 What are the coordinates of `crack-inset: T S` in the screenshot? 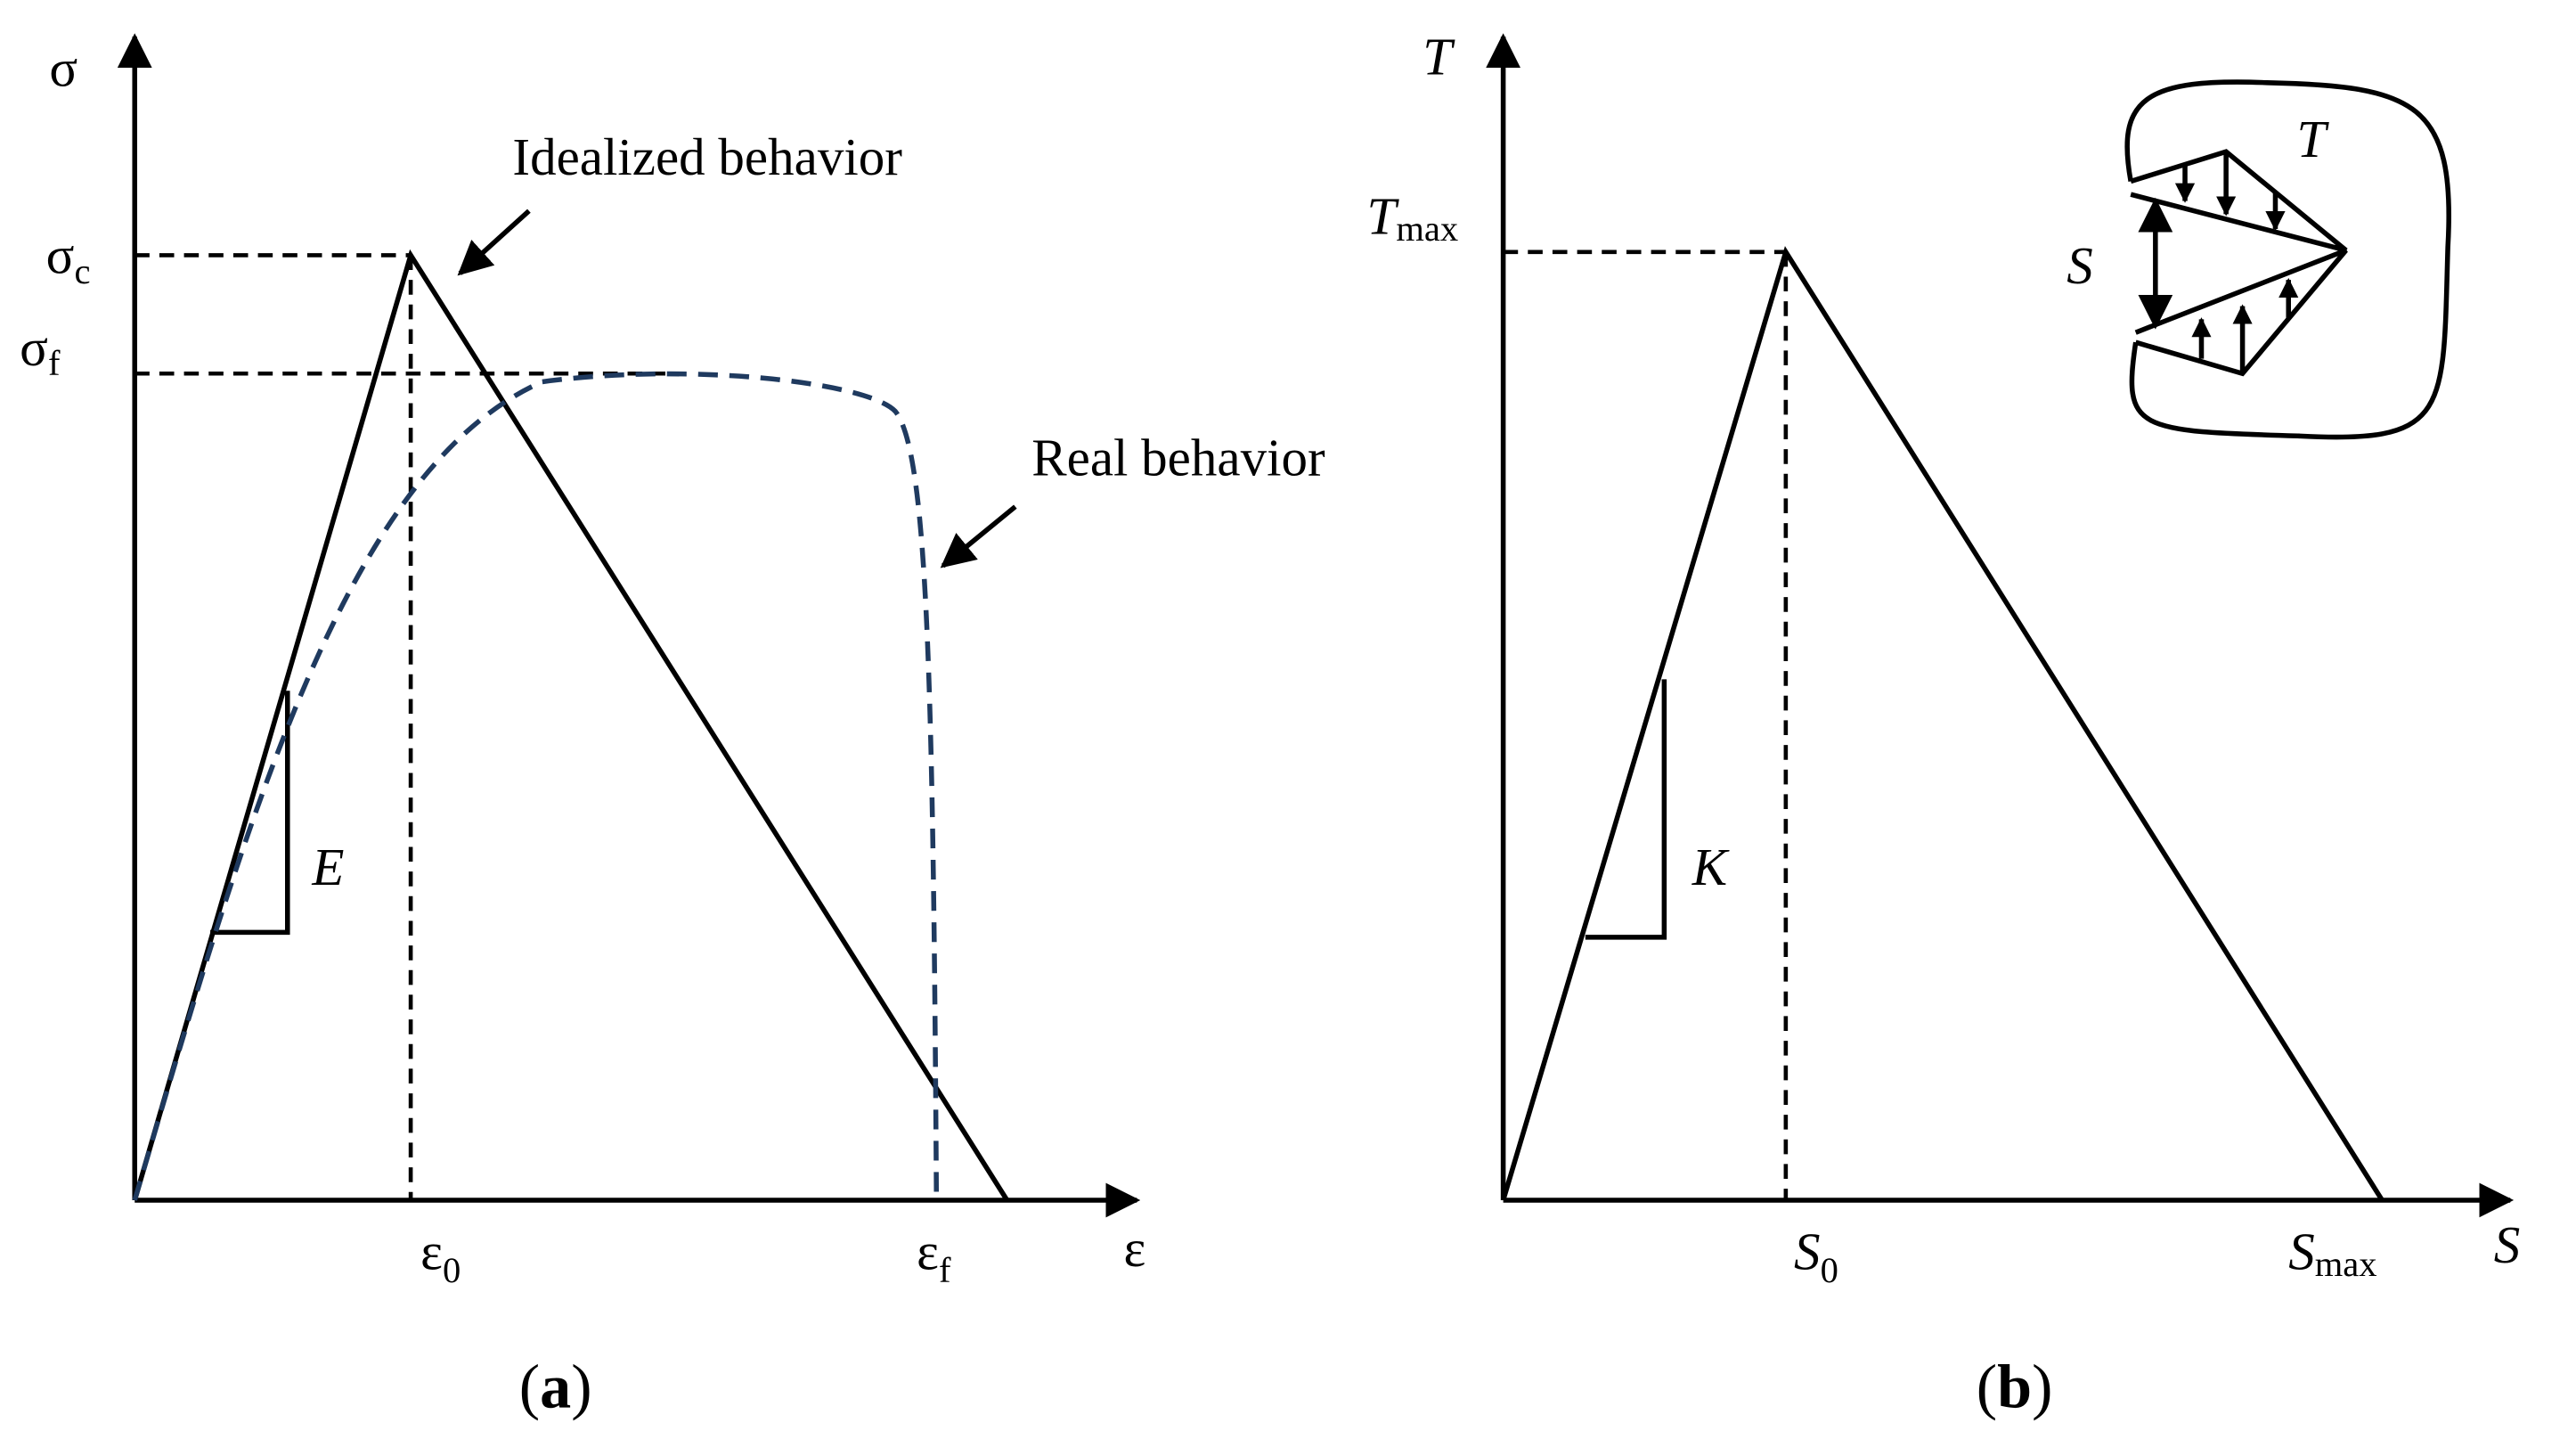 It's located at (2259, 259).